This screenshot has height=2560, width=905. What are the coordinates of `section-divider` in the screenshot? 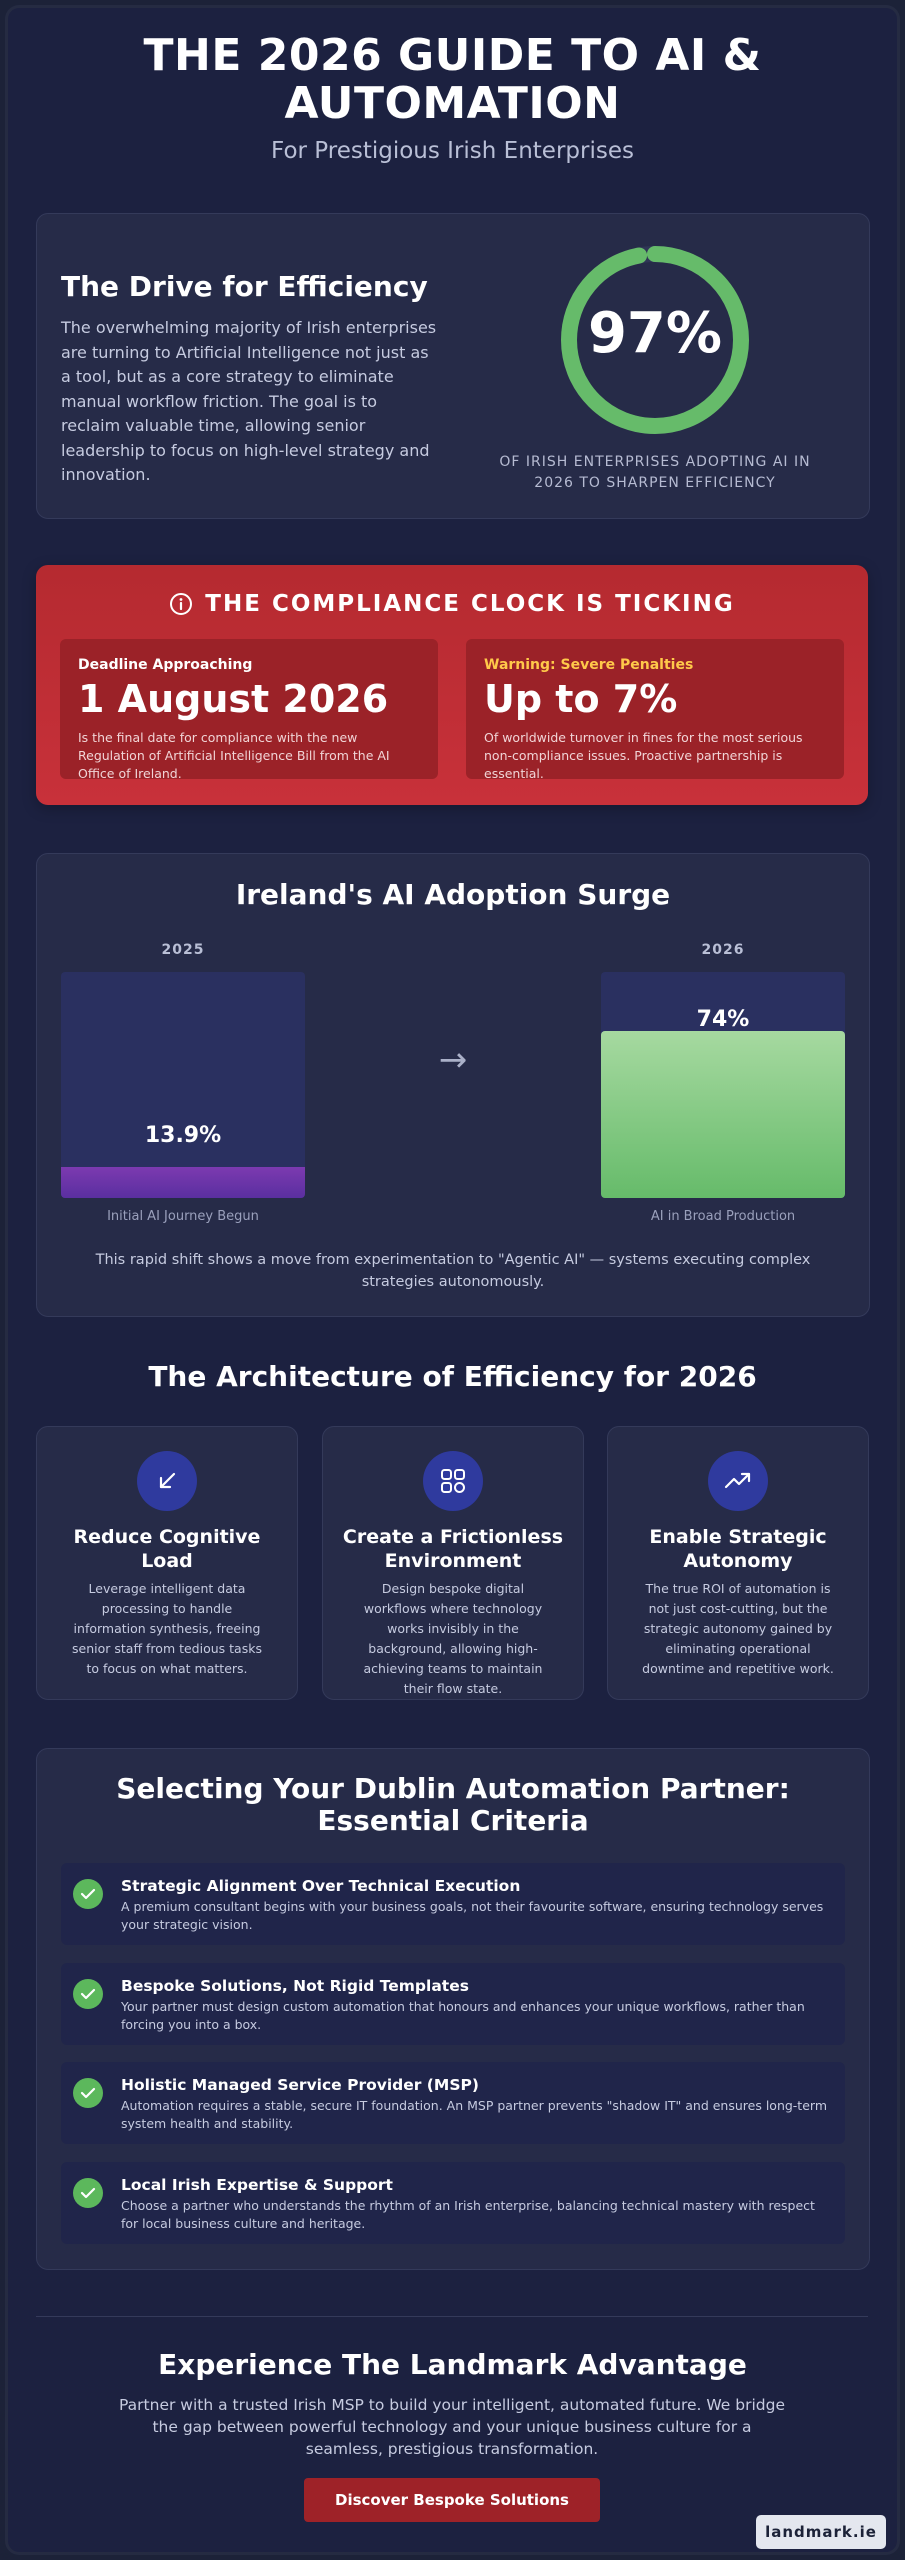 It's located at (452, 2316).